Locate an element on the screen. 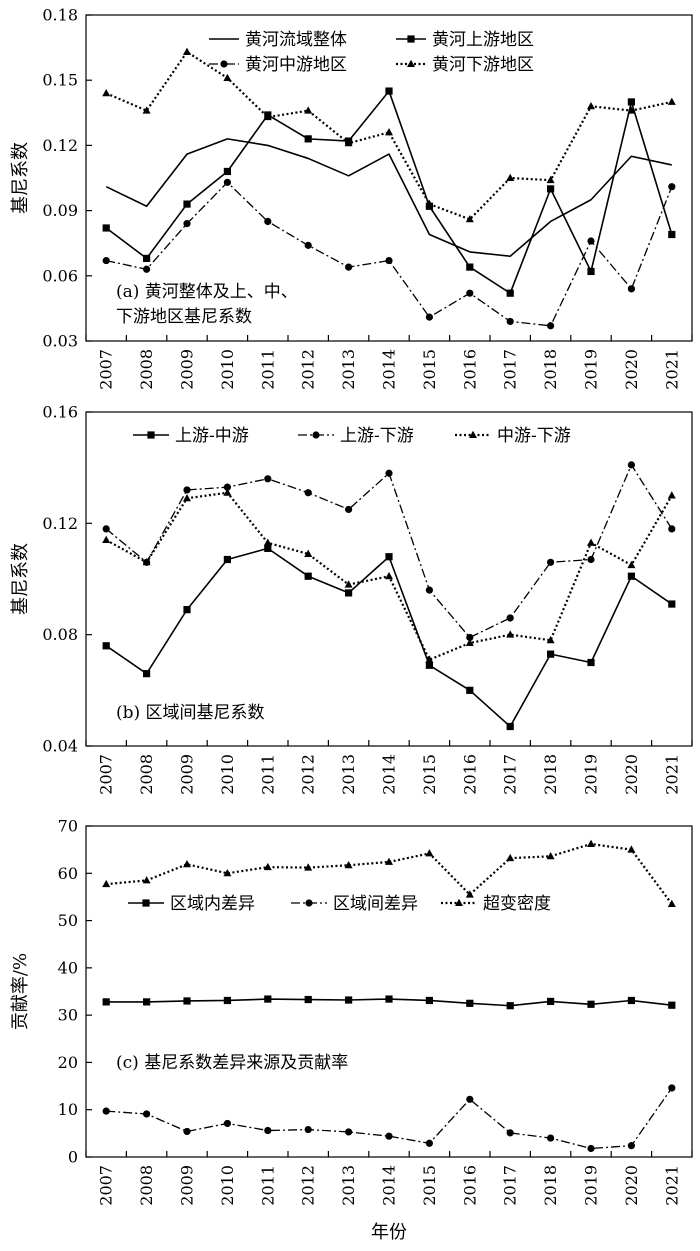 The width and height of the screenshot is (700, 1251). x-tick-label: 2016 is located at coordinates (469, 369).